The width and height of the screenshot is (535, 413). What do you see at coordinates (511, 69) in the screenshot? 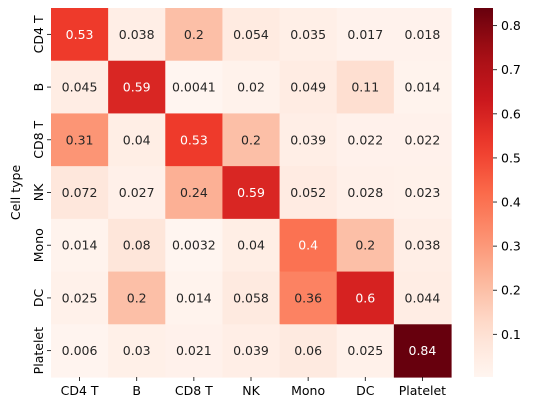
I see `colorbar-tick-label: 0.7` at bounding box center [511, 69].